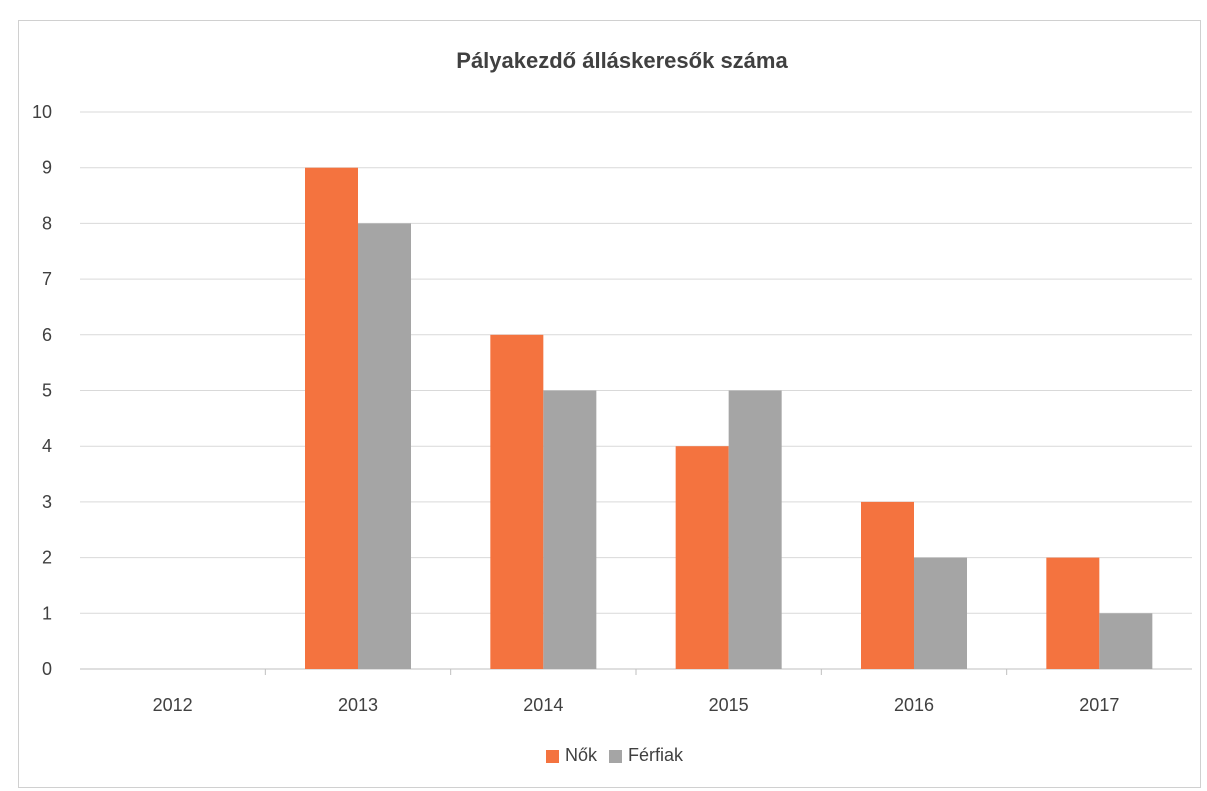  What do you see at coordinates (47, 446) in the screenshot?
I see `y-tick-label: 4` at bounding box center [47, 446].